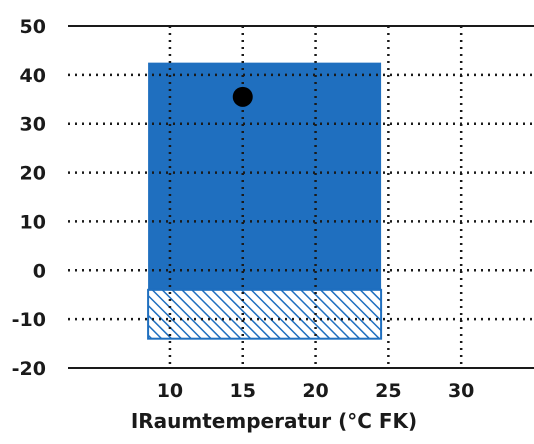  Describe the element at coordinates (29, 320) in the screenshot. I see `y-tick-label--10: -10` at that location.